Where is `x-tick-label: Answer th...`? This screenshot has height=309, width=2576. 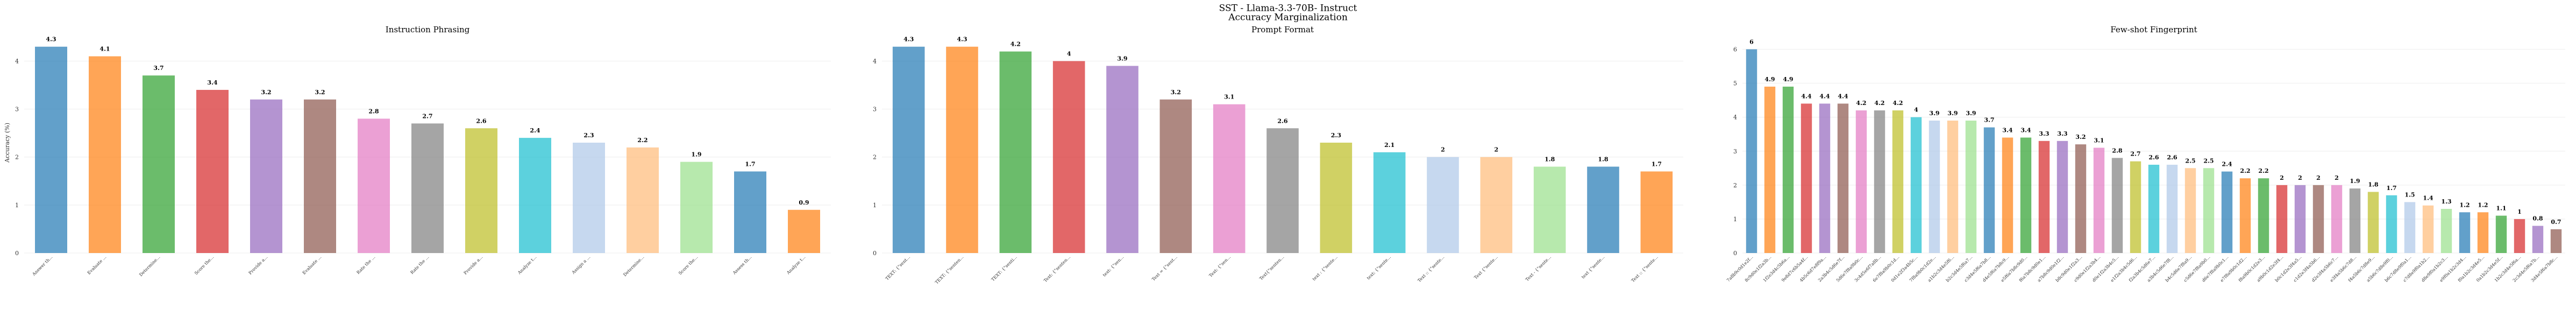 x-tick-label: Answer th... is located at coordinates (43, 266).